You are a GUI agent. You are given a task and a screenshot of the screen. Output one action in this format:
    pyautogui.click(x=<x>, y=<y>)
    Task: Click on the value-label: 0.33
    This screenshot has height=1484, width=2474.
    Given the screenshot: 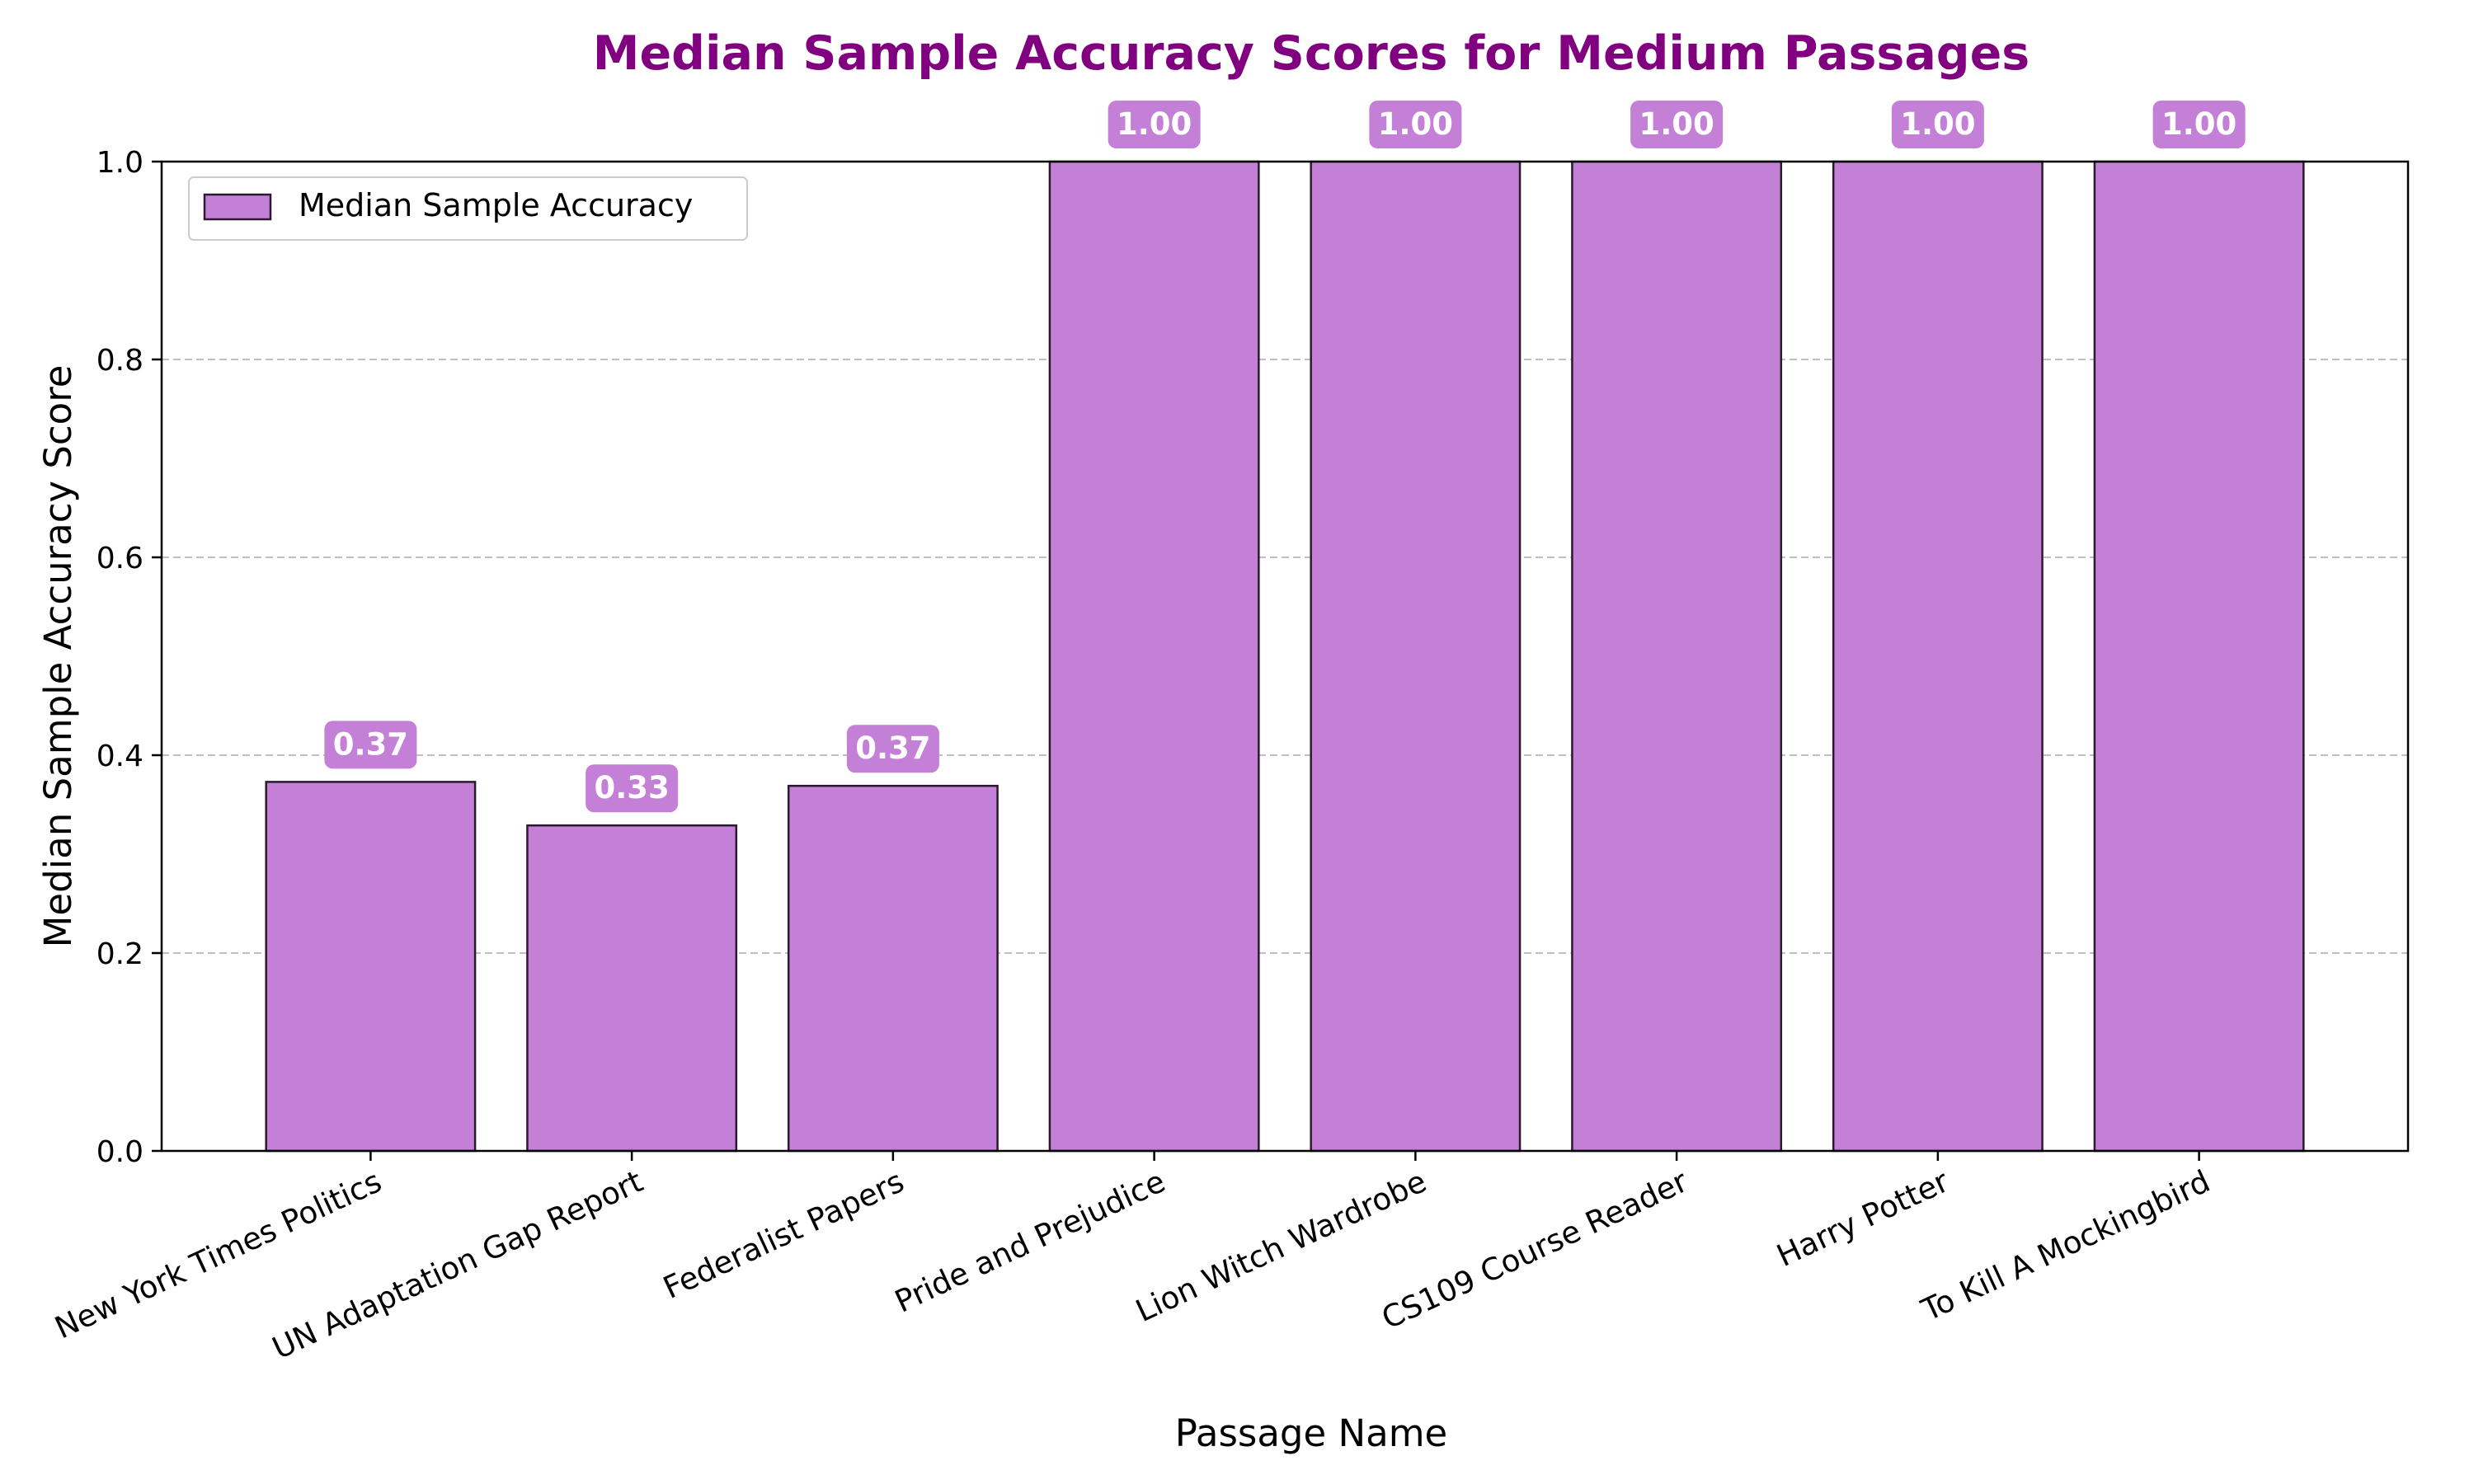 What is the action you would take?
    pyautogui.click(x=631, y=787)
    